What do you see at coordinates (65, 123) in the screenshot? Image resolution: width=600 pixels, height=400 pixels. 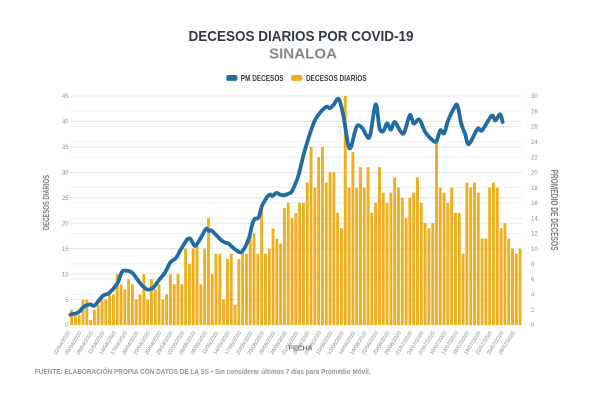 I see `svg-text: 40` at bounding box center [65, 123].